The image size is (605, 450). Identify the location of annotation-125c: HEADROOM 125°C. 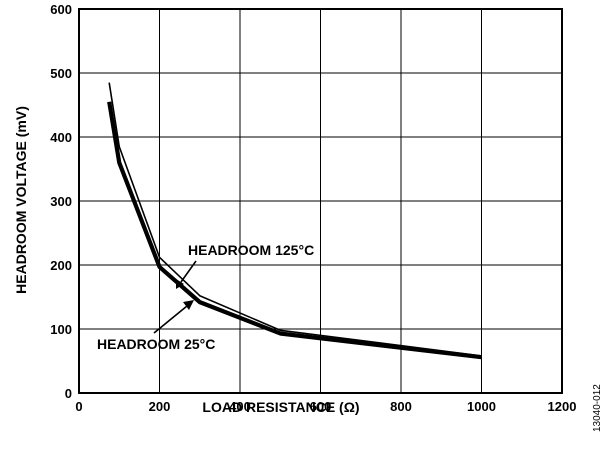
(245, 265).